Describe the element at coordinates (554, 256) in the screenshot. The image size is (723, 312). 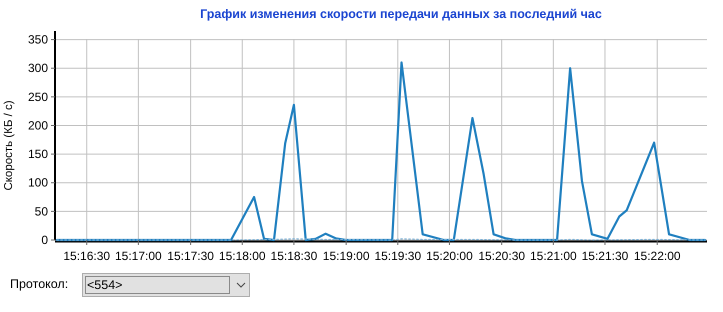
I see `x-tick-label: 15:21:00` at that location.